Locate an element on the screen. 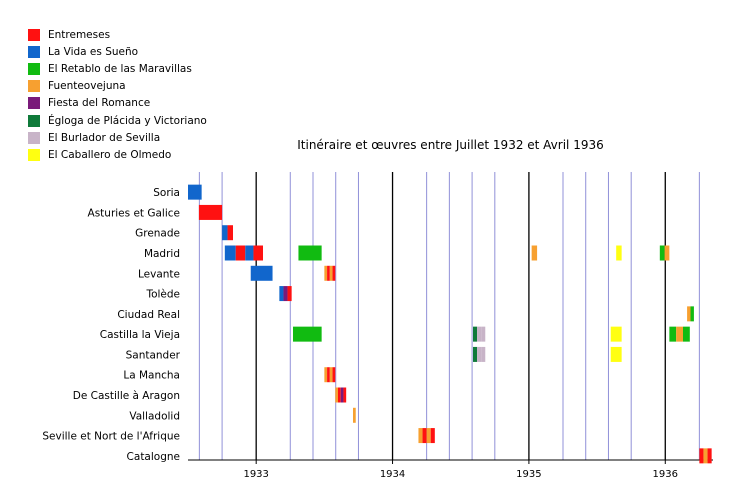 The width and height of the screenshot is (750, 480). legend-item: La Vida es Sueño is located at coordinates (117, 51).